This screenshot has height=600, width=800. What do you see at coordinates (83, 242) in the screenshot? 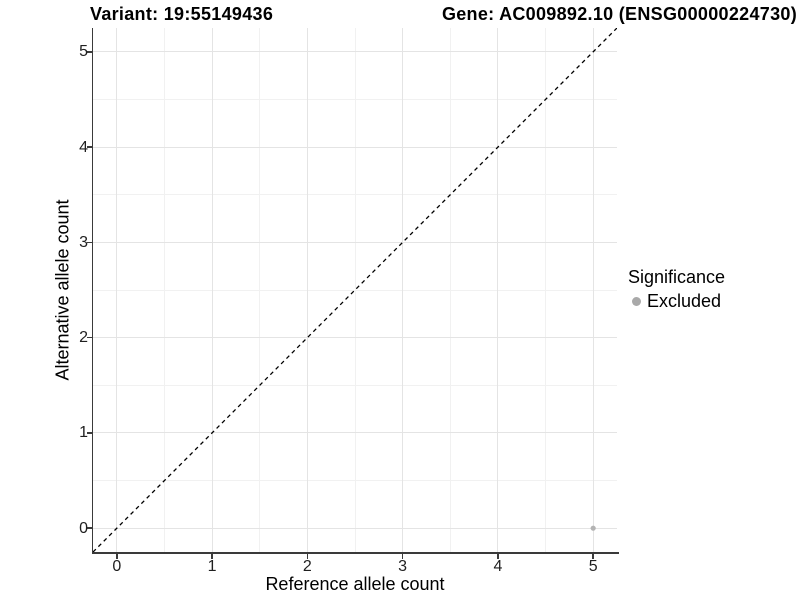
I see `y-tick-label: 3` at bounding box center [83, 242].